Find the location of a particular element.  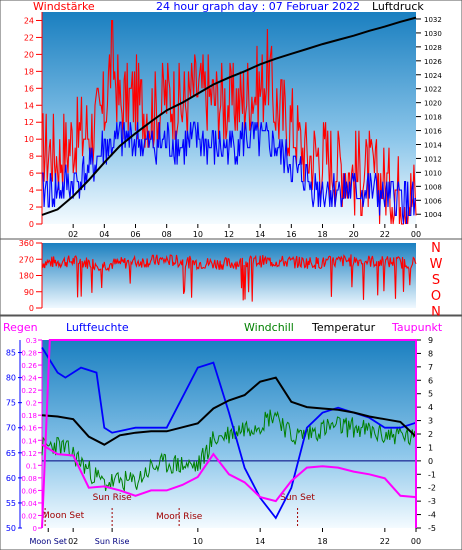

x-tick-label: 08 is located at coordinates (167, 234).